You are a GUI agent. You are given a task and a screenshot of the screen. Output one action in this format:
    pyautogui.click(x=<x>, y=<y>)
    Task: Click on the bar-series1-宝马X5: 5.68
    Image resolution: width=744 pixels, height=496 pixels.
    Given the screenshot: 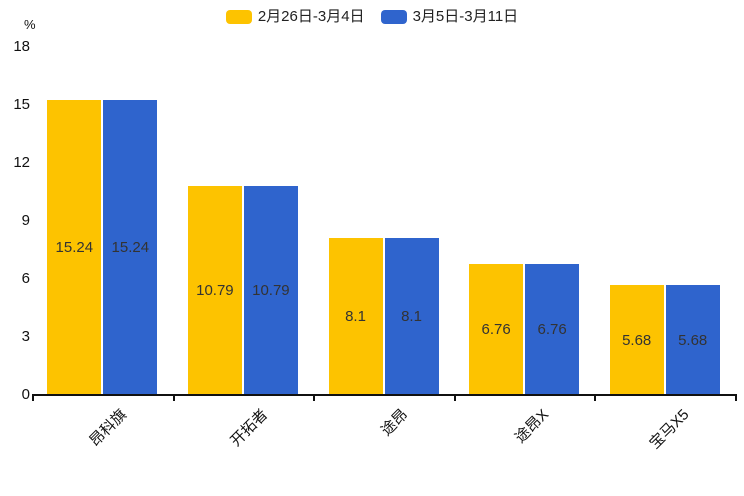 What is the action you would take?
    pyautogui.click(x=692, y=340)
    